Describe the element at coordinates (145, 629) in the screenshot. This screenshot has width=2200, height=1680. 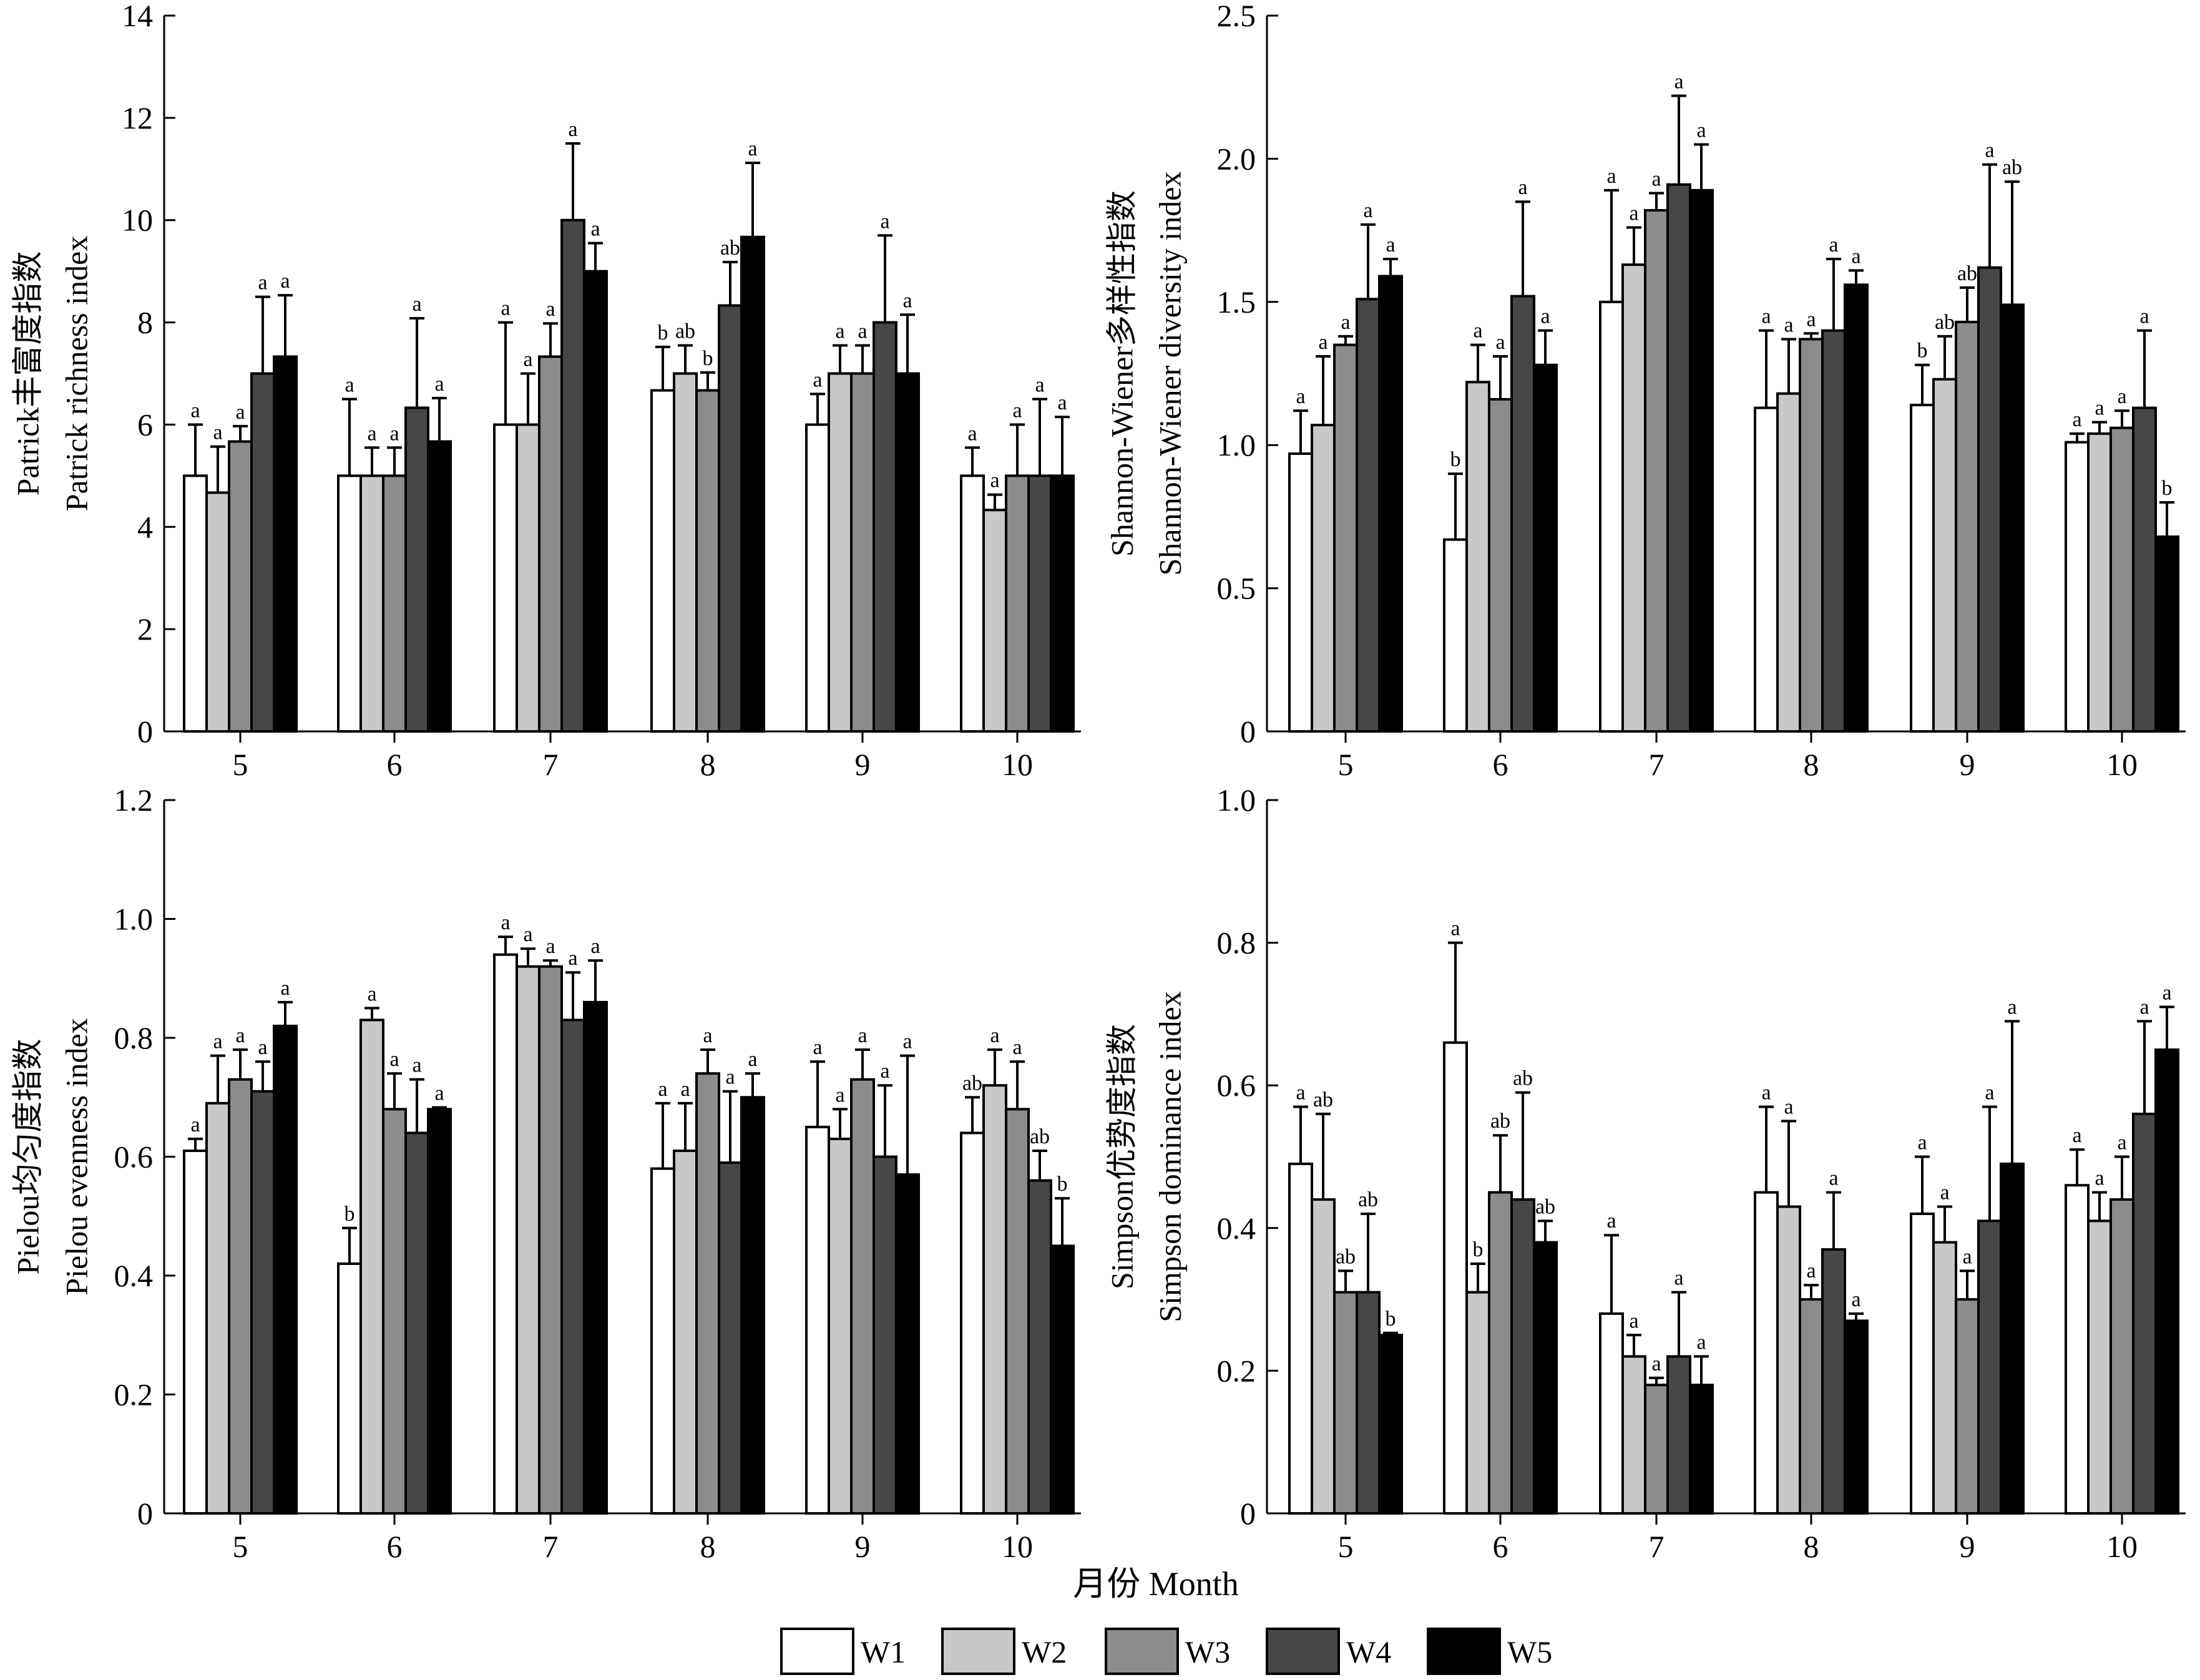
I see `y-tick-label: 2` at that location.